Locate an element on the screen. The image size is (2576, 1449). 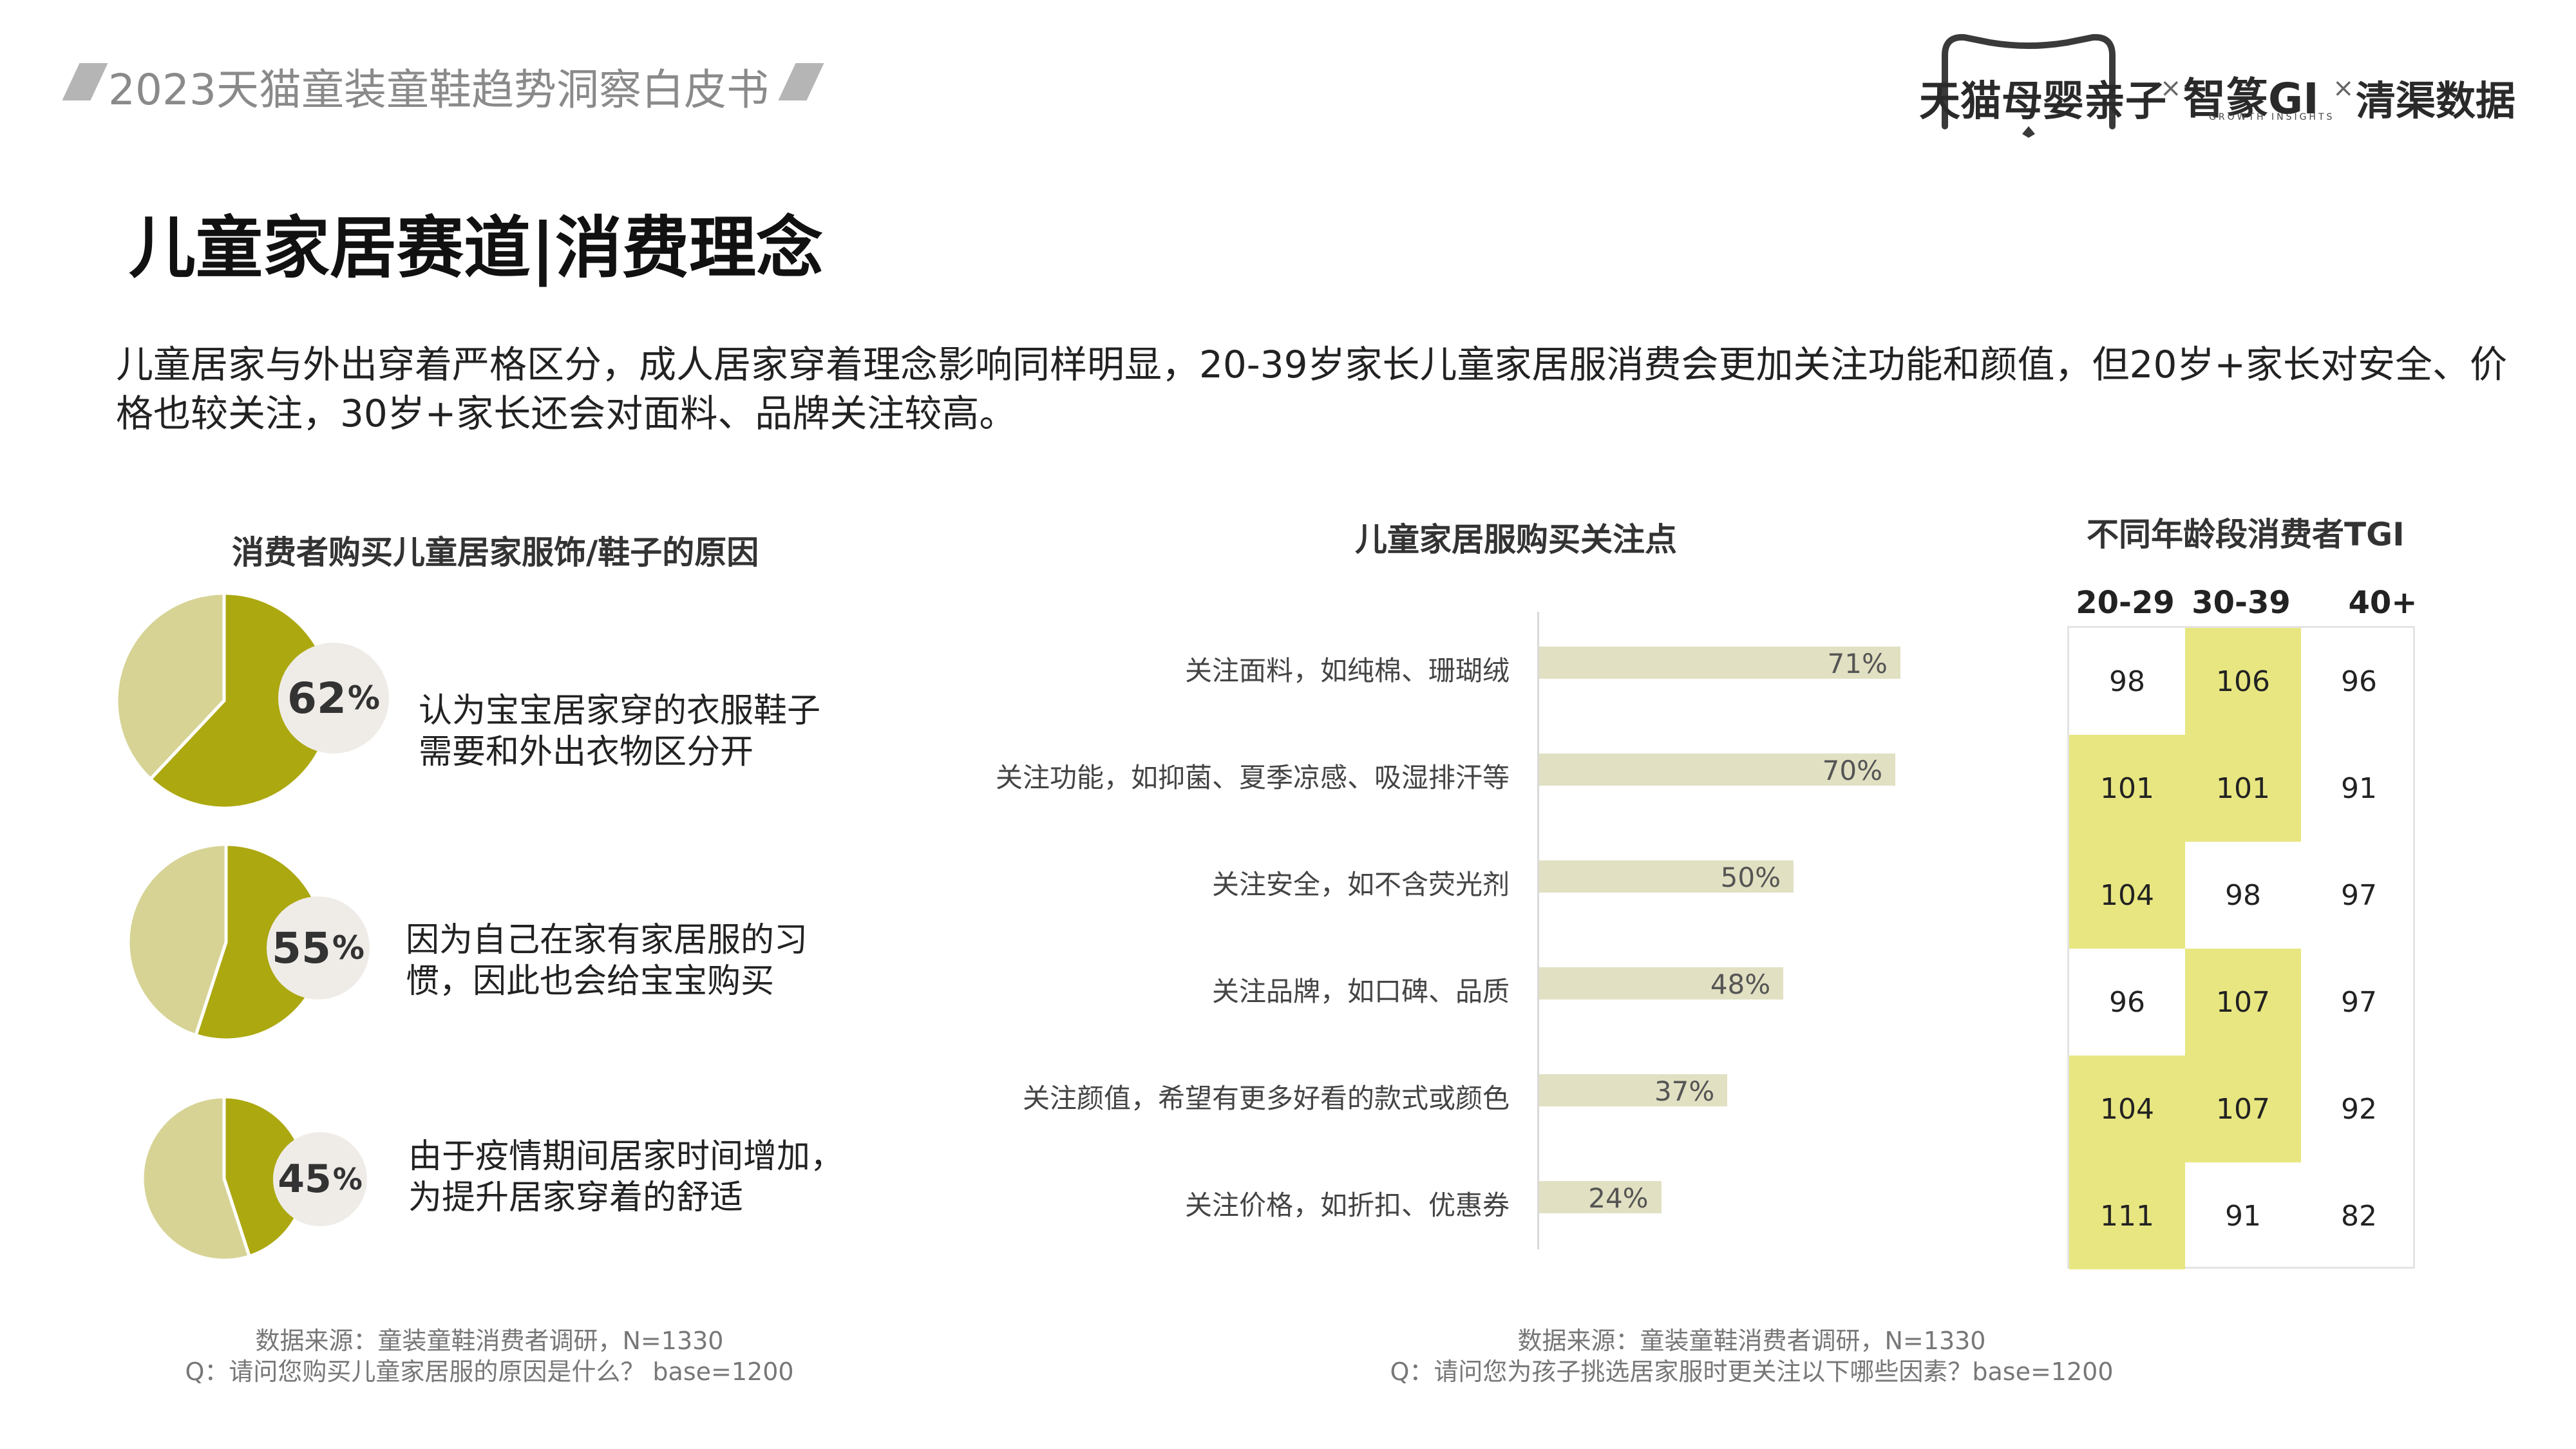
bar-value-label: 71% is located at coordinates (1857, 663).